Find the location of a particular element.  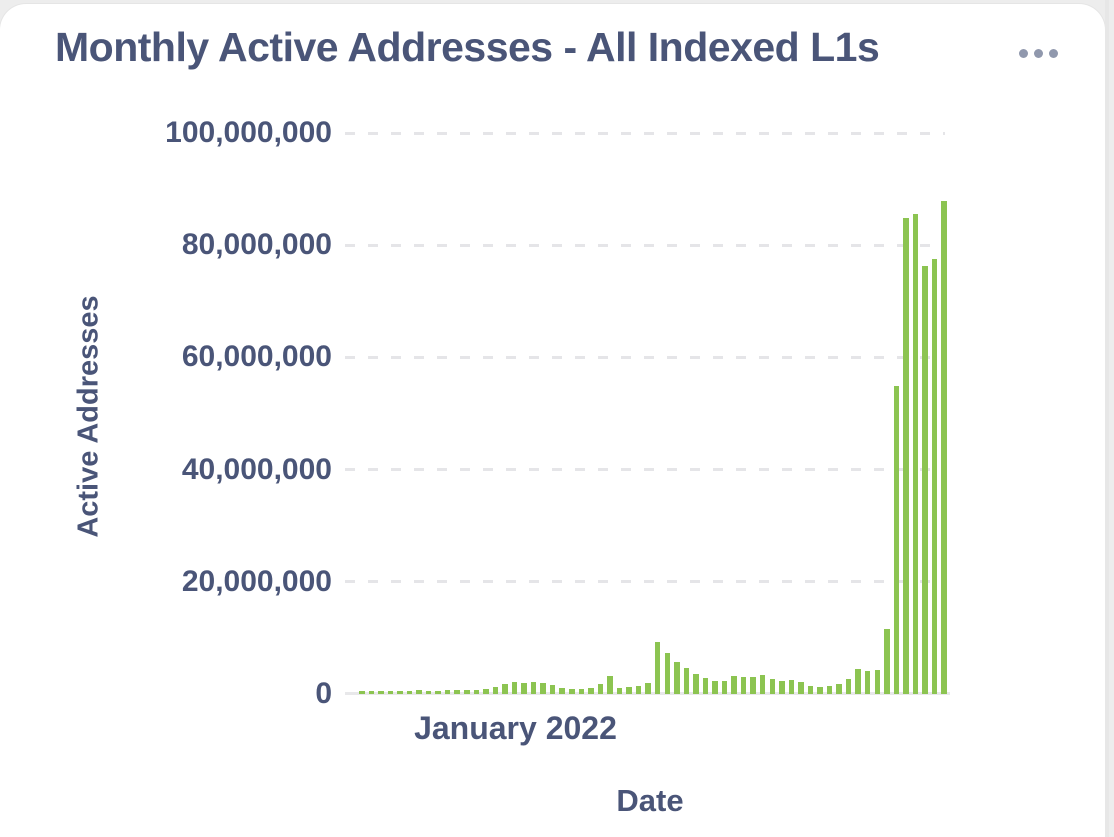

chart-menu-button is located at coordinates (1038, 53).